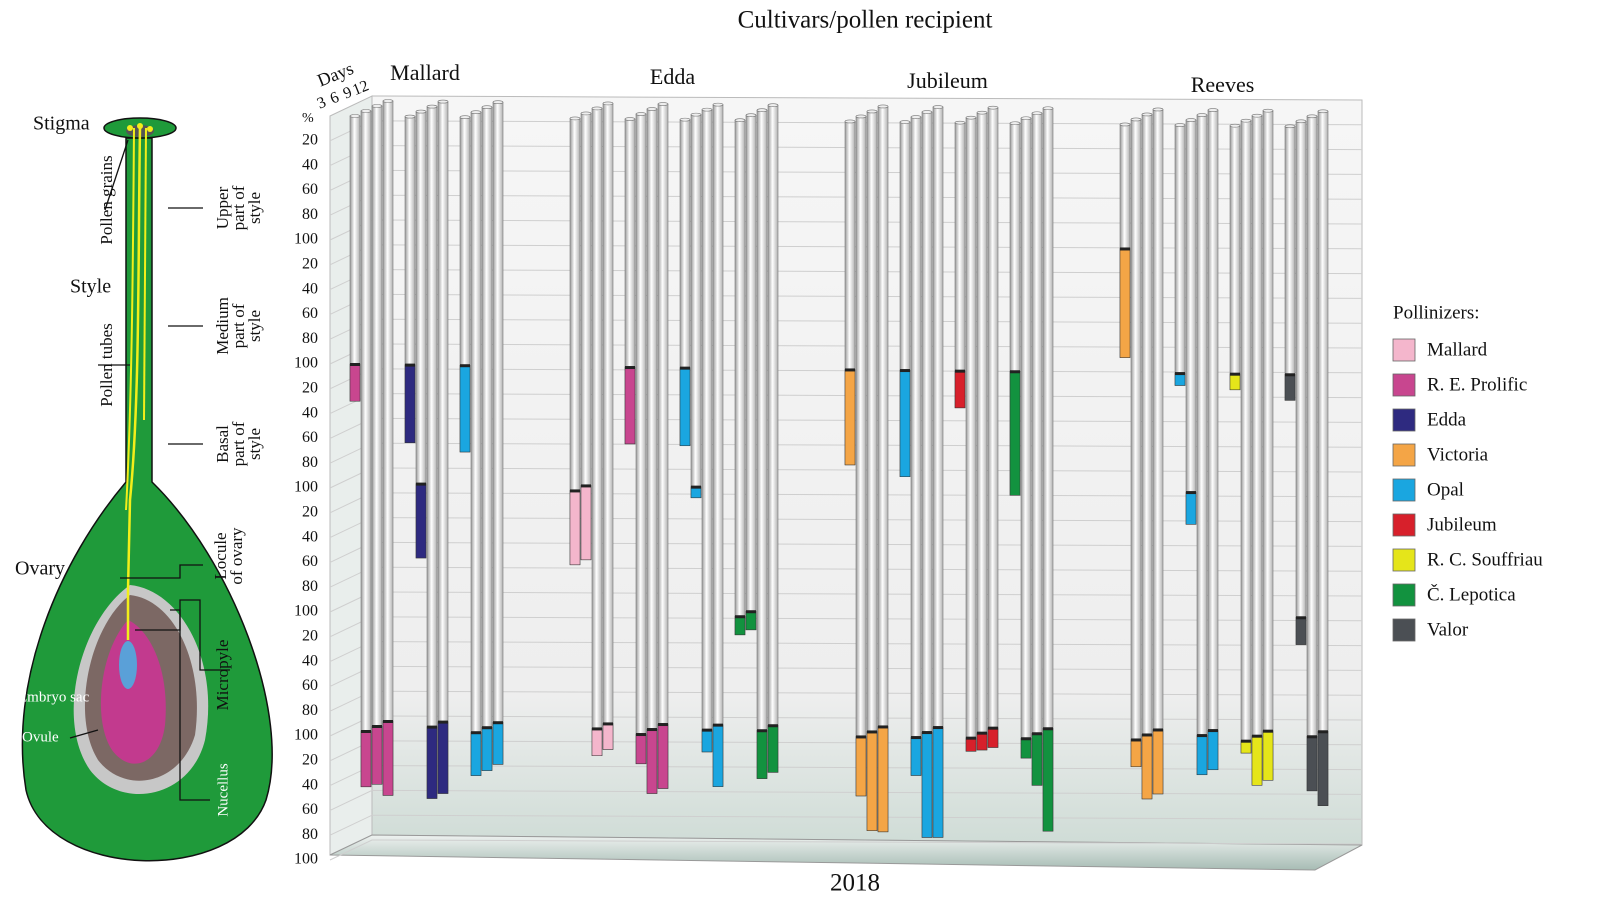 The width and height of the screenshot is (1604, 919). What do you see at coordinates (61, 124) in the screenshot?
I see `diagram-label: Stigma` at bounding box center [61, 124].